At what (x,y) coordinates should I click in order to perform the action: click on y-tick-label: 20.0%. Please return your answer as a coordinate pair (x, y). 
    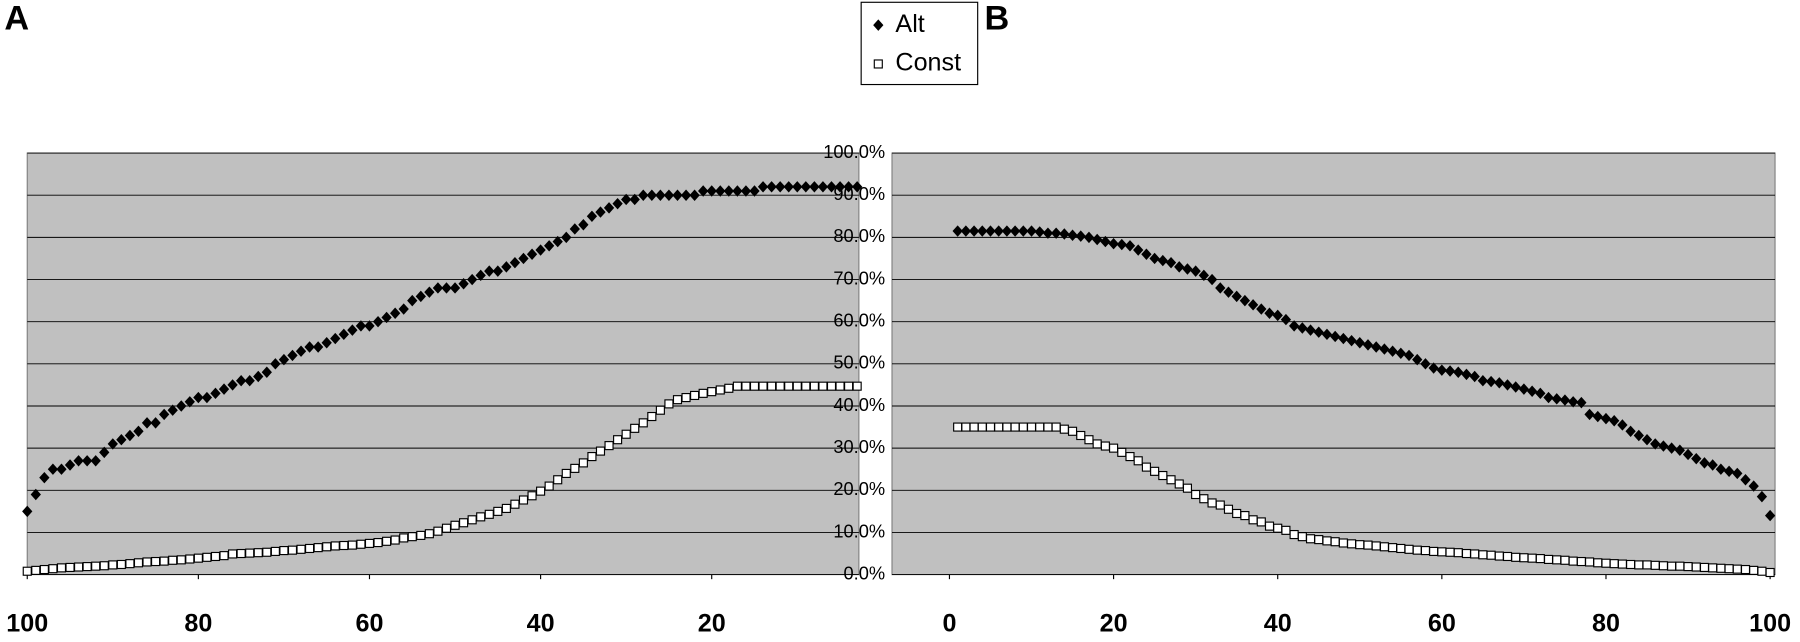
    Looking at the image, I should click on (859, 488).